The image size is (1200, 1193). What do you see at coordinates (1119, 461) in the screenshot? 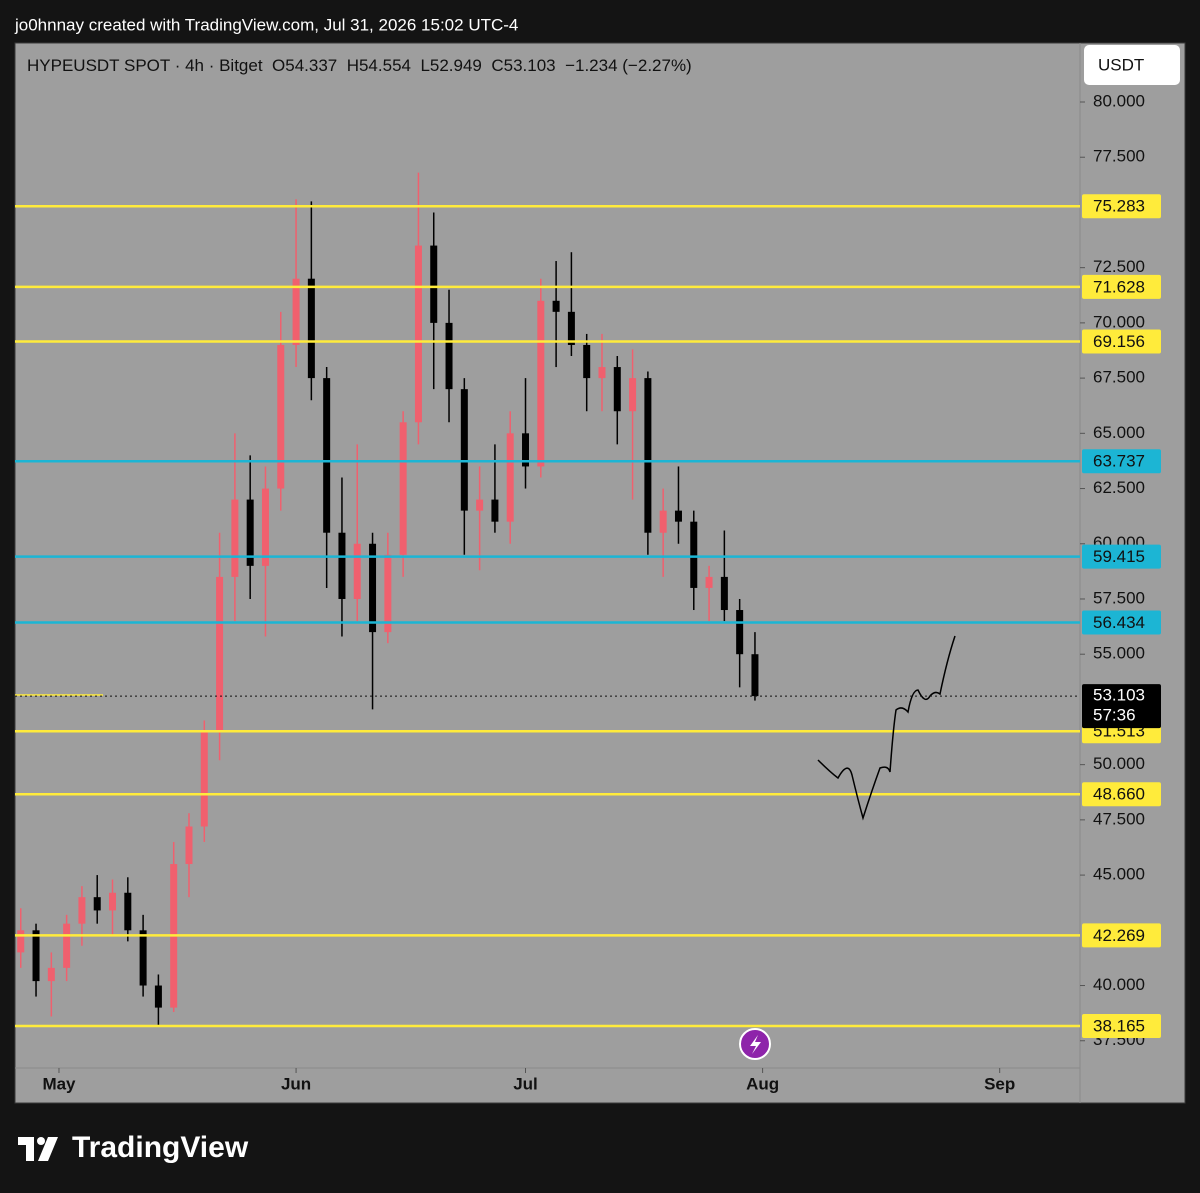
I see `level-label: 63.737` at bounding box center [1119, 461].